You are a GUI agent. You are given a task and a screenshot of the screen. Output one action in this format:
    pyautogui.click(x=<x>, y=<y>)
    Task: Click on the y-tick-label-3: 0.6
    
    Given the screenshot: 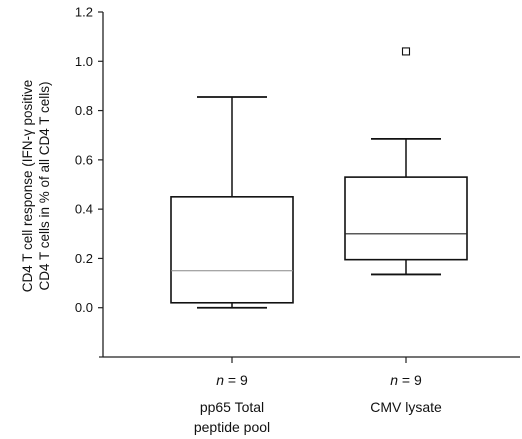 What is the action you would take?
    pyautogui.click(x=84, y=159)
    